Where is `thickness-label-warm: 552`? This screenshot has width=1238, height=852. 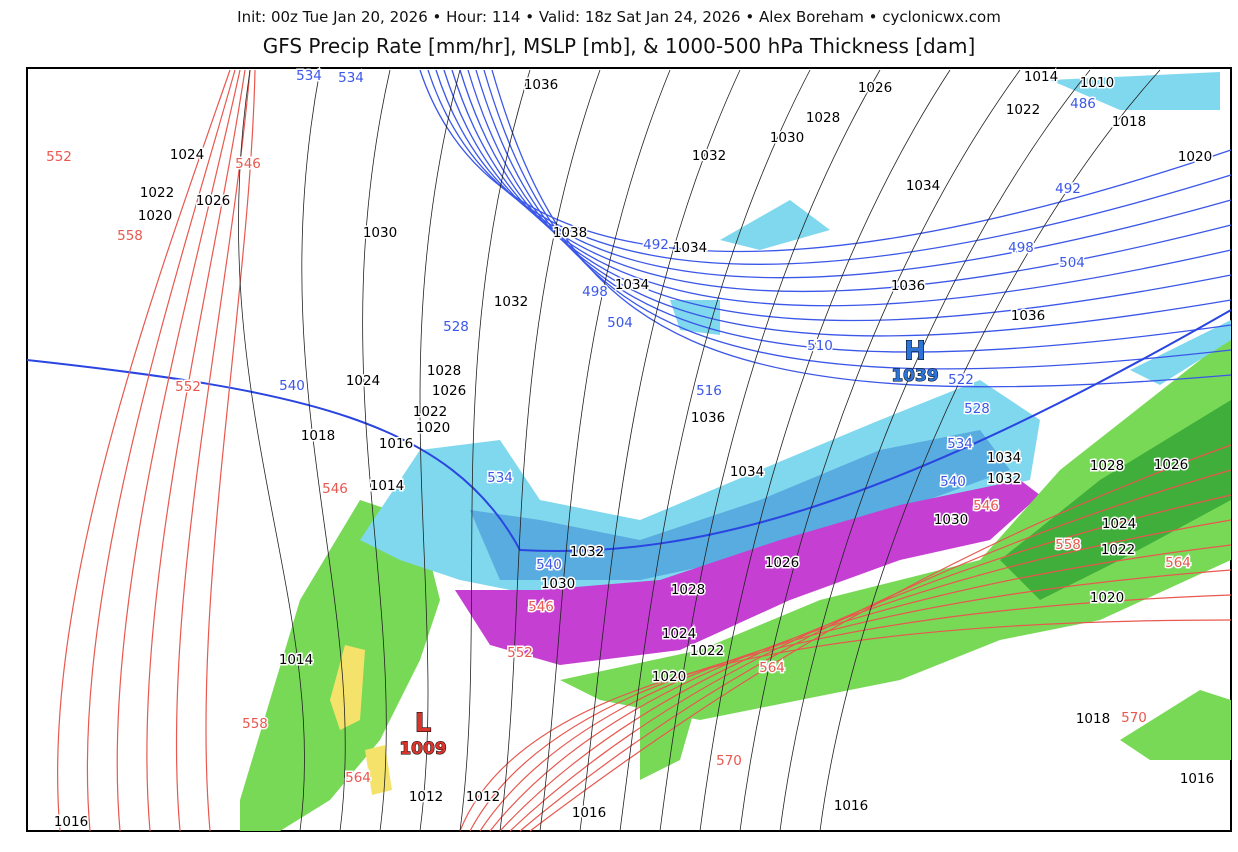
thickness-label-warm: 552 is located at coordinates (520, 653).